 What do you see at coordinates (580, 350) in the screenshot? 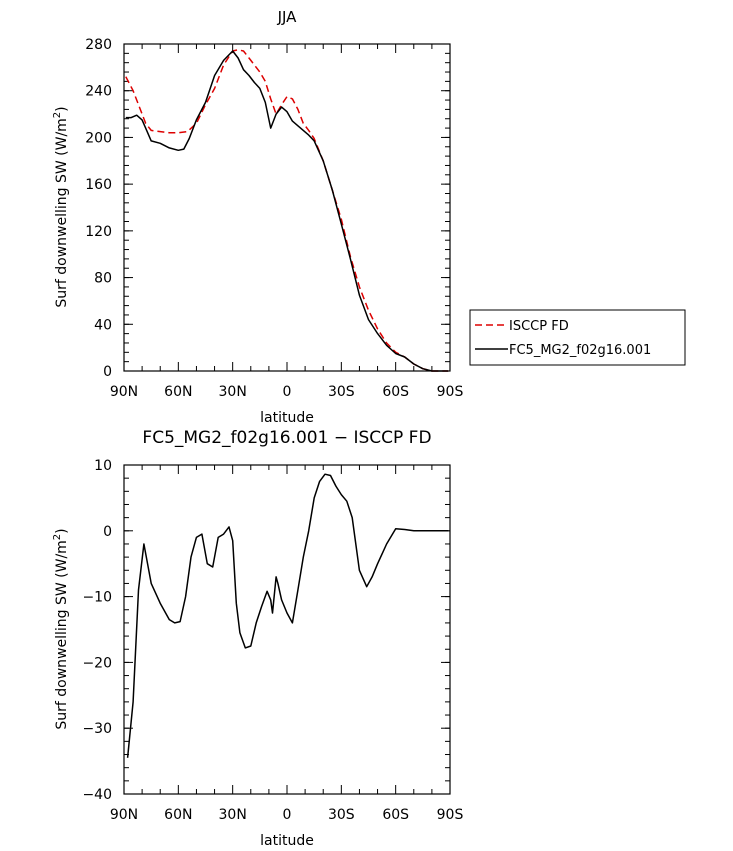
I see `legend-label-model: FC5_MG2_f02g16.001` at bounding box center [580, 350].